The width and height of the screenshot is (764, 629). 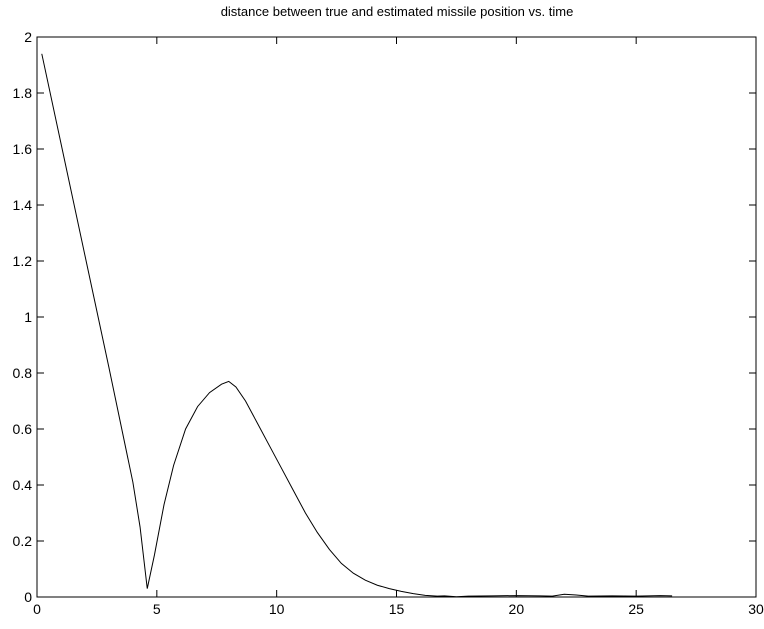 I want to click on x-tick-label: 20, so click(x=517, y=609).